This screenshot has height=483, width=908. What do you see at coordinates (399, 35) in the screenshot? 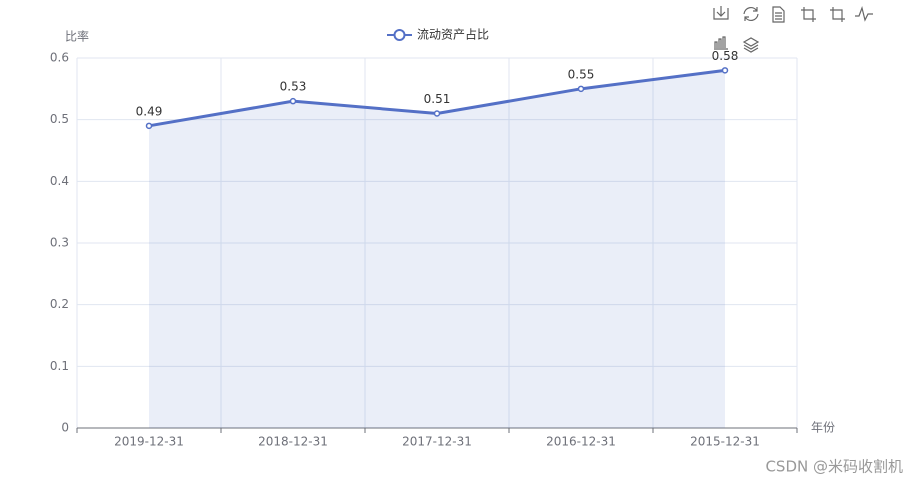
I see `legend-symbol` at bounding box center [399, 35].